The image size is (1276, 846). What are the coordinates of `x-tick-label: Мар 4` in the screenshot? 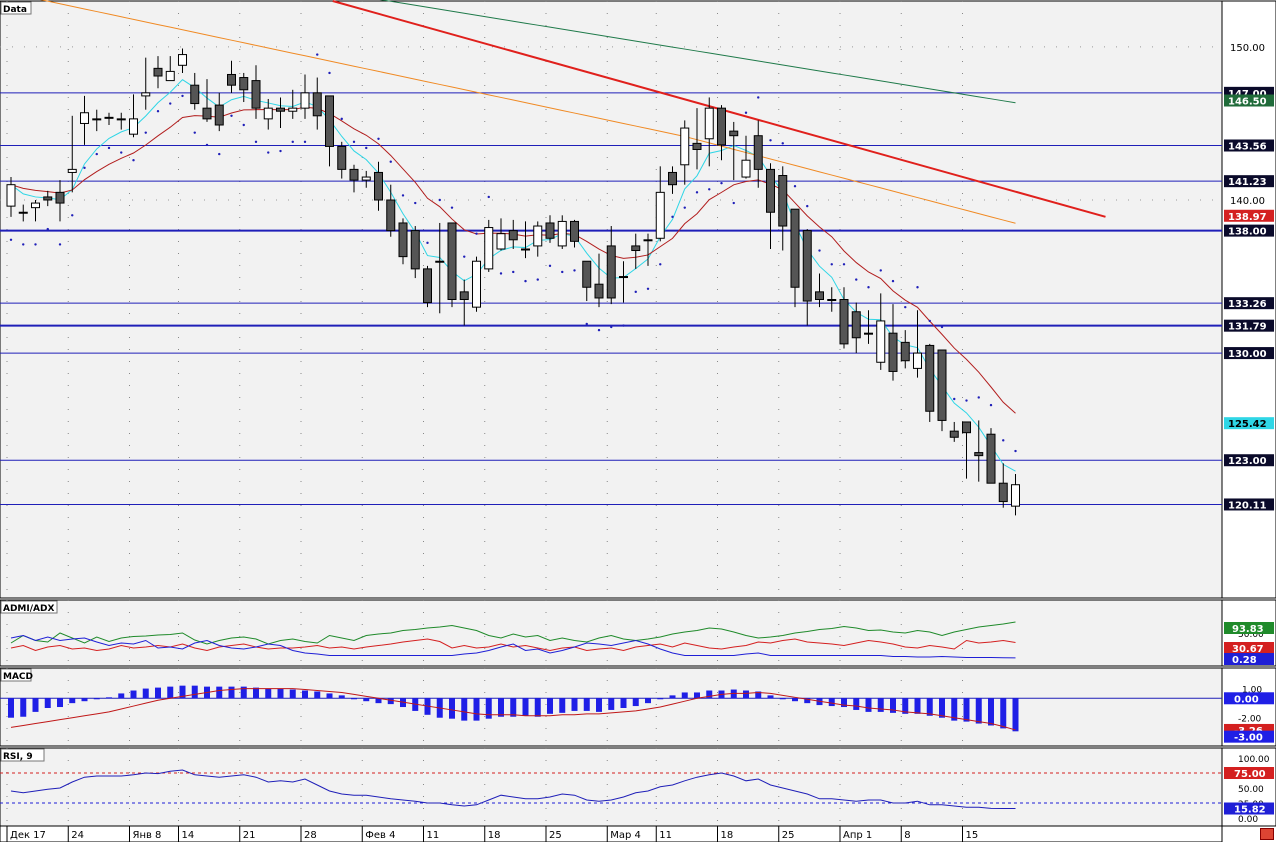 It's located at (625, 835).